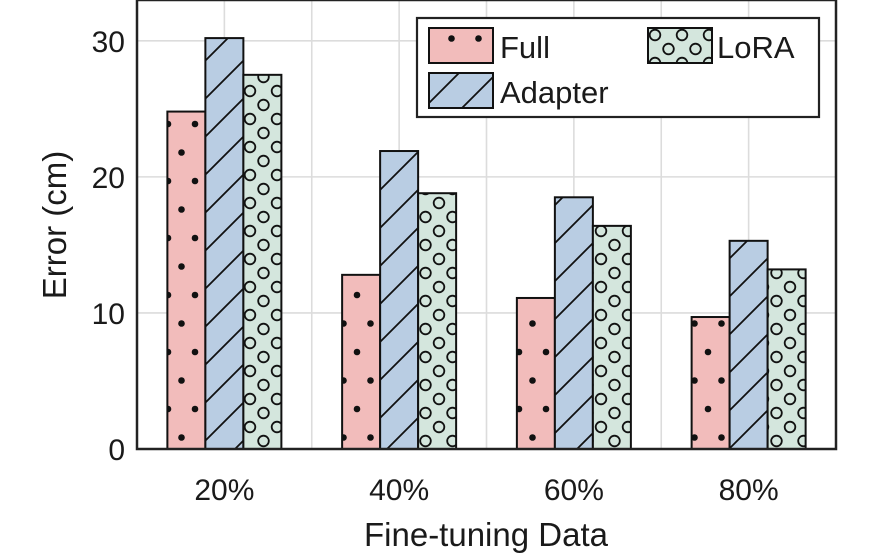  Describe the element at coordinates (108, 246) in the screenshot. I see `y-tick-labels: 0 10 20 30` at that location.